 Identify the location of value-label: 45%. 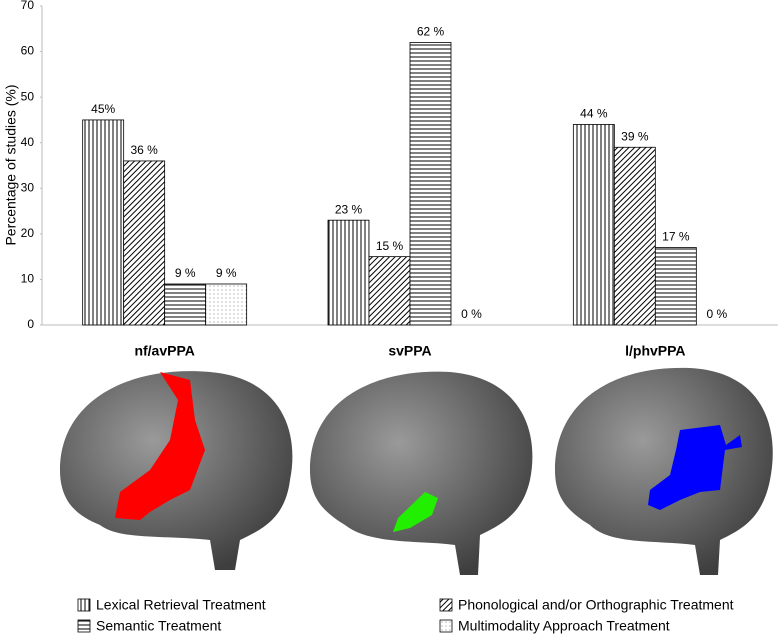
(103, 109).